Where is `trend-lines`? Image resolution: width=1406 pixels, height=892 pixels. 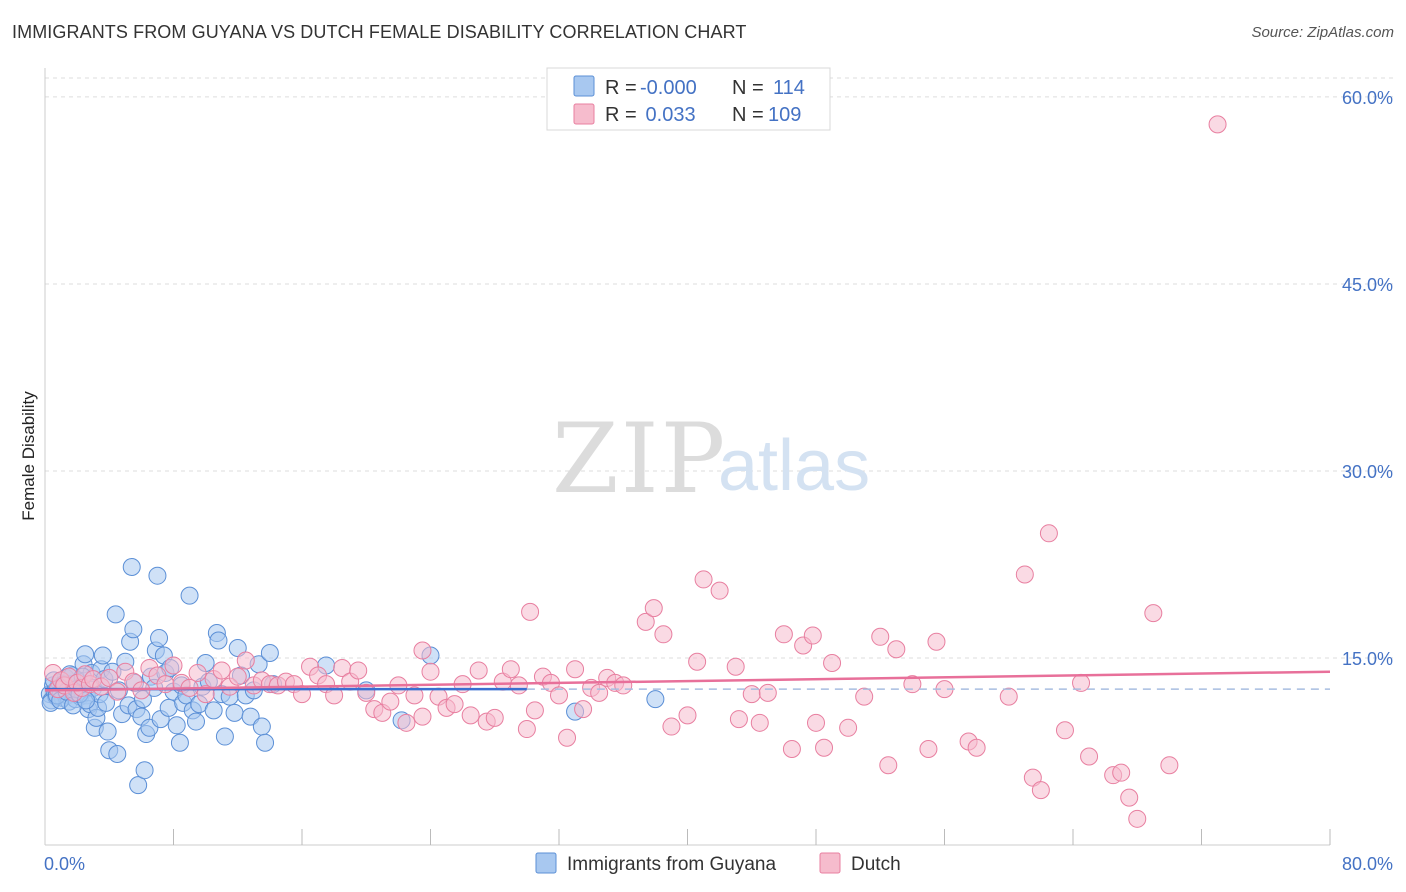 trend-lines is located at coordinates (687, 681).